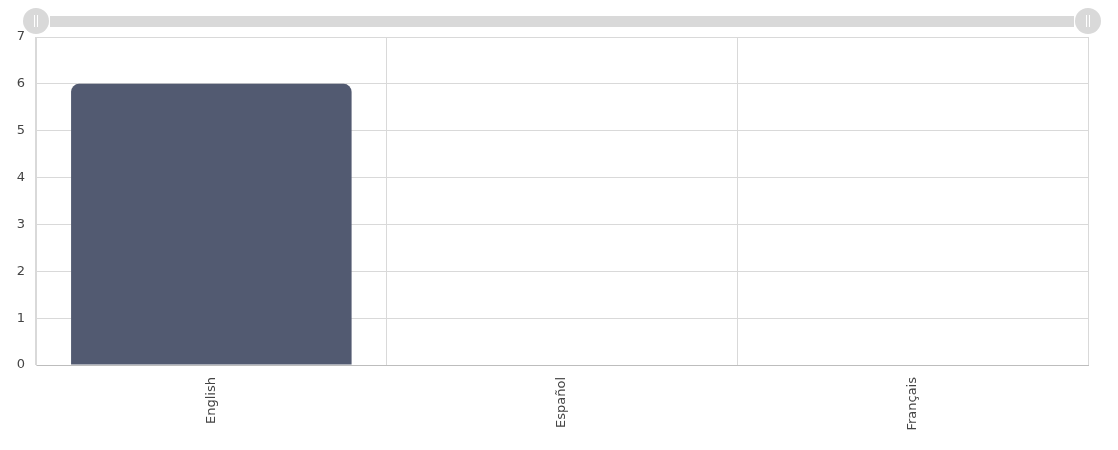 The image size is (1118, 450). Describe the element at coordinates (20, 83) in the screenshot. I see `y-tick-label: 6` at that location.